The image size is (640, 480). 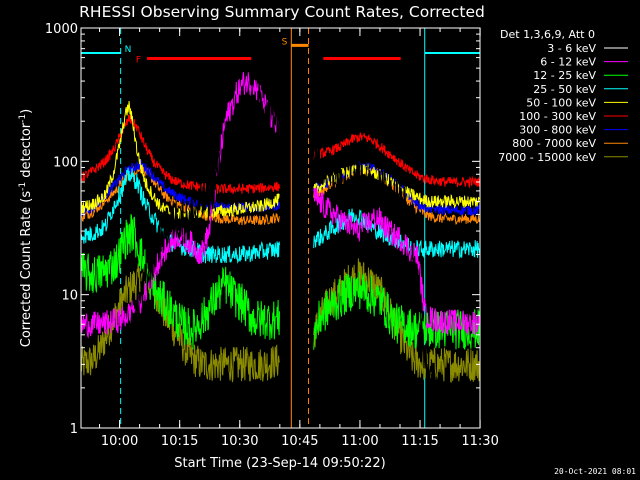 What do you see at coordinates (128, 50) in the screenshot?
I see `annotation-label-night: N` at bounding box center [128, 50].